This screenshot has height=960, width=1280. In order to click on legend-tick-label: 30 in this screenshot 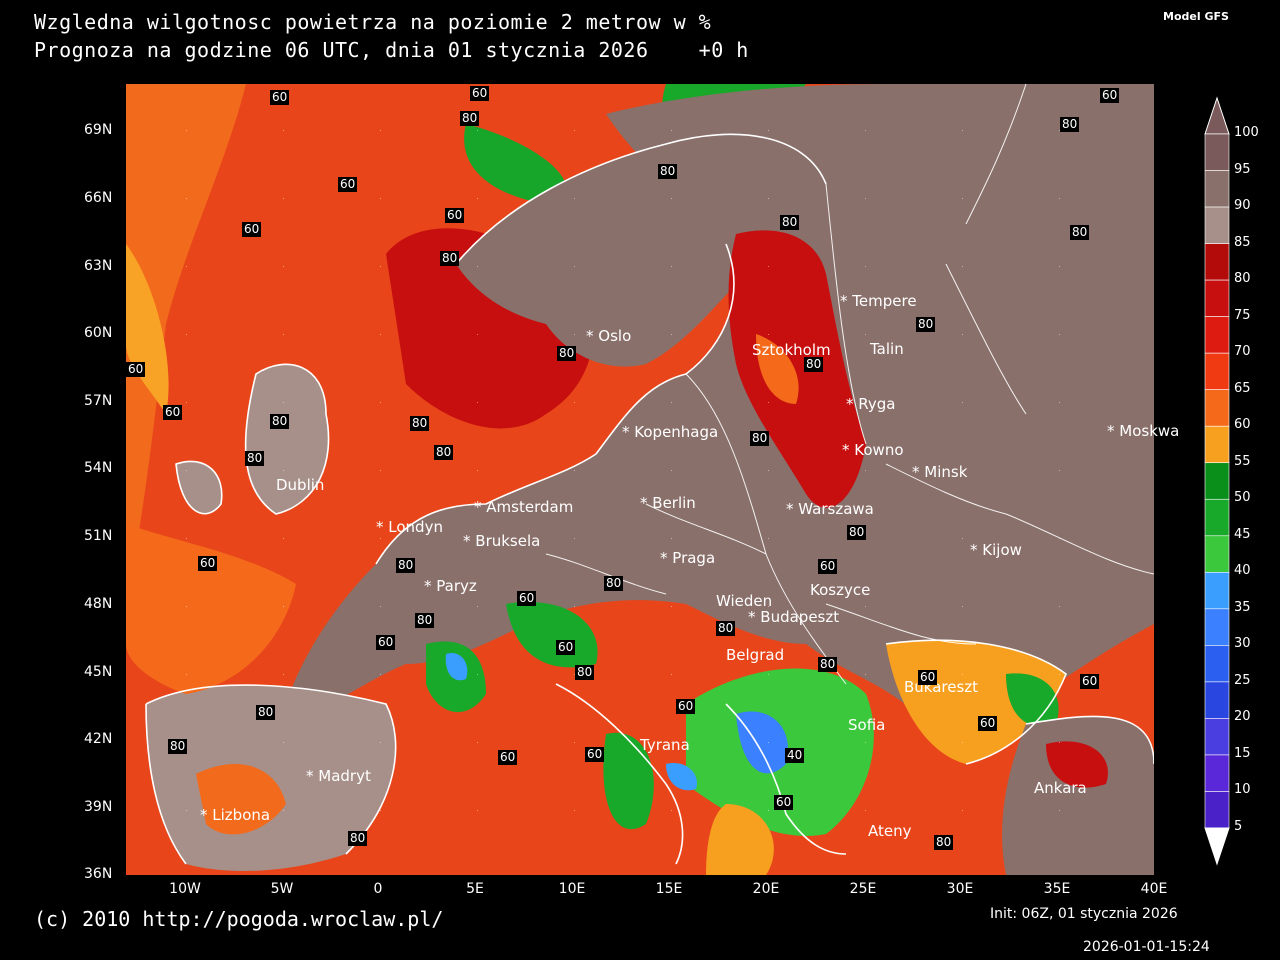, I will do `click(1242, 644)`.